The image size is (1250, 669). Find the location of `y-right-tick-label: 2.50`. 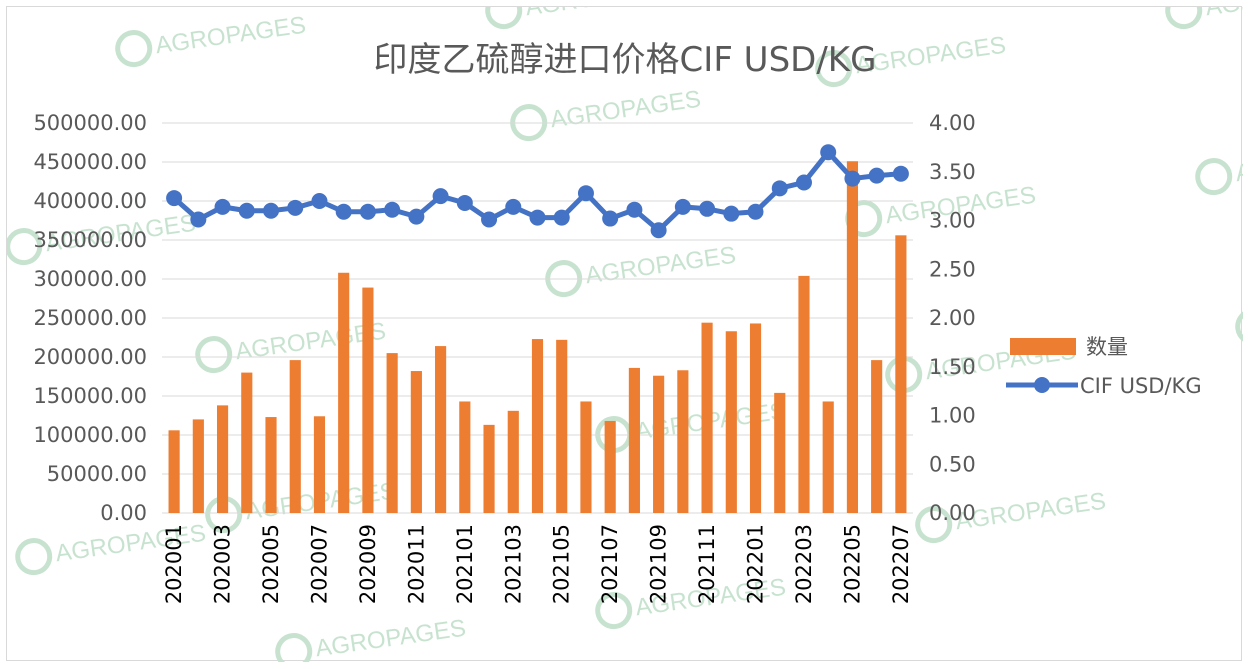

y-right-tick-label: 2.50 is located at coordinates (952, 269).